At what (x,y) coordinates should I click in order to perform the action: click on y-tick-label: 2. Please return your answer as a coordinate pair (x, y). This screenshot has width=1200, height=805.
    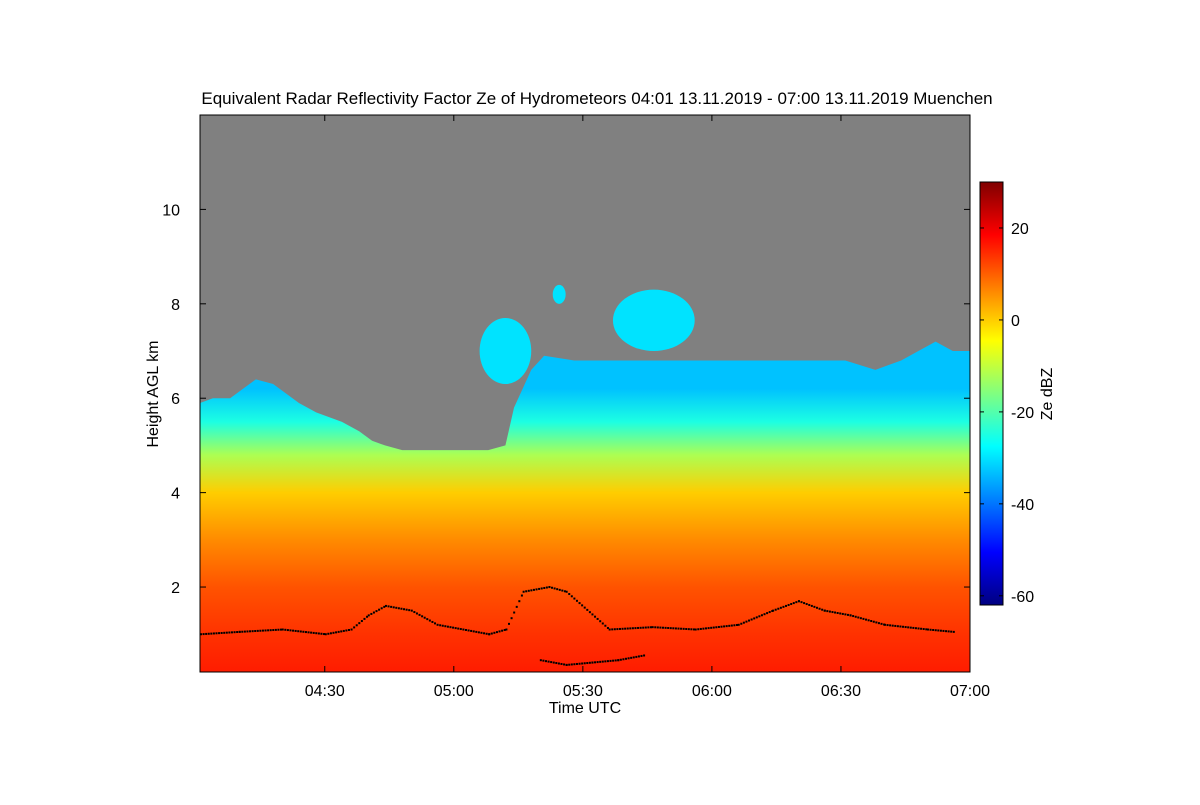
    Looking at the image, I should click on (175, 588).